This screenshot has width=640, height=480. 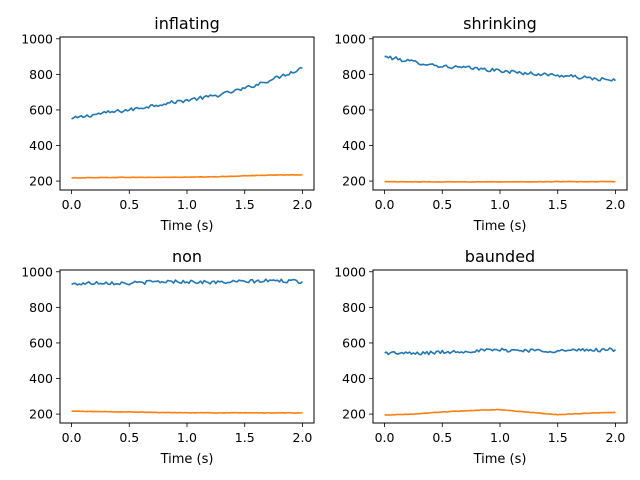 What do you see at coordinates (186, 23) in the screenshot?
I see `panel-title: inflating` at bounding box center [186, 23].